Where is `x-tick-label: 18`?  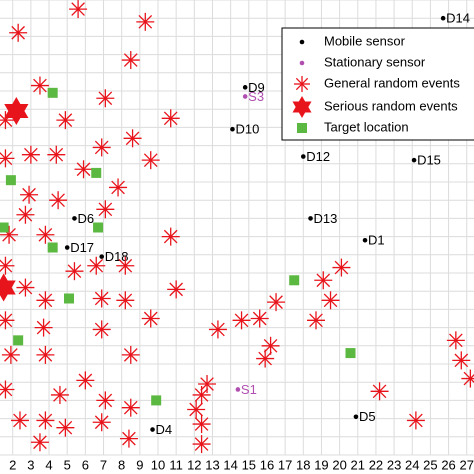
x-tick-label: 18 is located at coordinates (303, 464).